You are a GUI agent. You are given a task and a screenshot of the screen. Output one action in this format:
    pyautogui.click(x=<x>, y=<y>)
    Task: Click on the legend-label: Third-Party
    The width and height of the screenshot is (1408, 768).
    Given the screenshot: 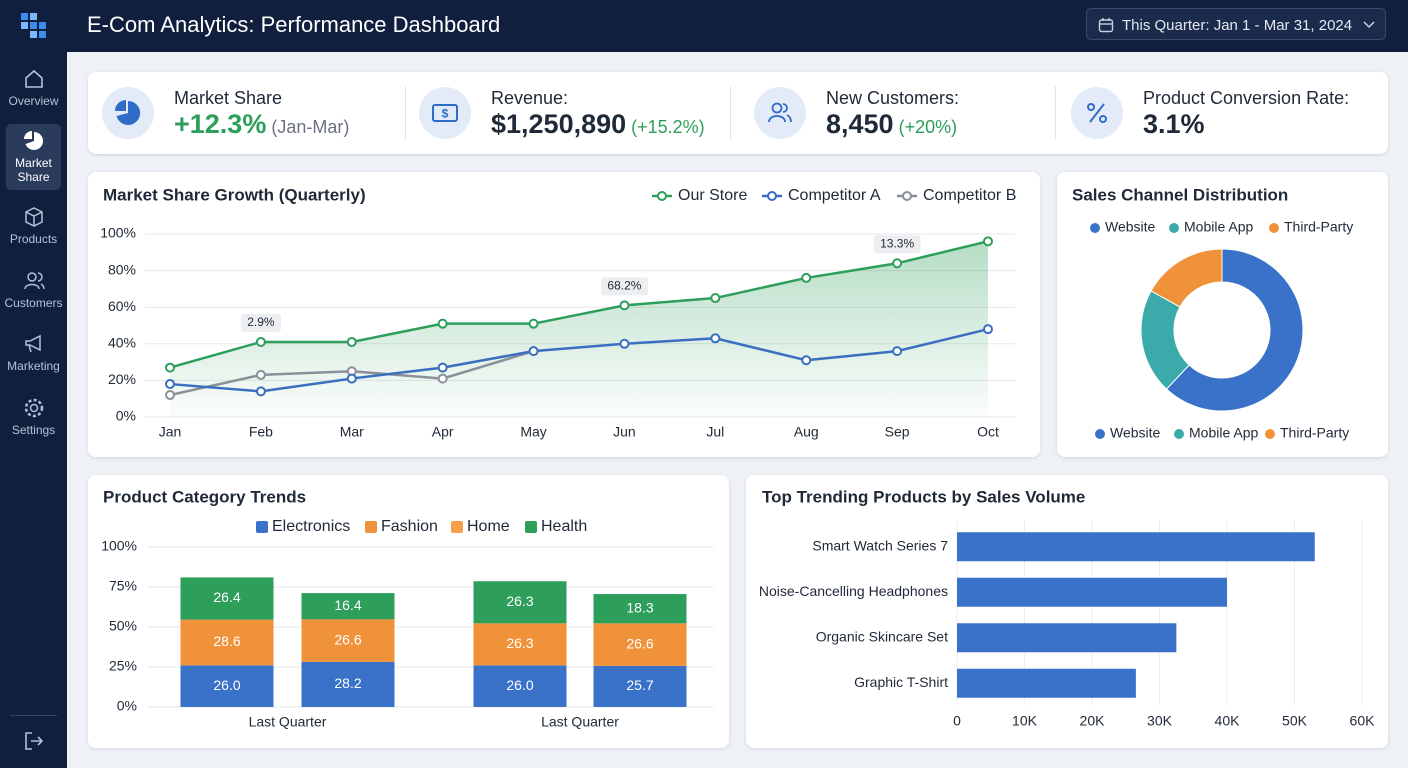 What is the action you would take?
    pyautogui.click(x=1318, y=227)
    